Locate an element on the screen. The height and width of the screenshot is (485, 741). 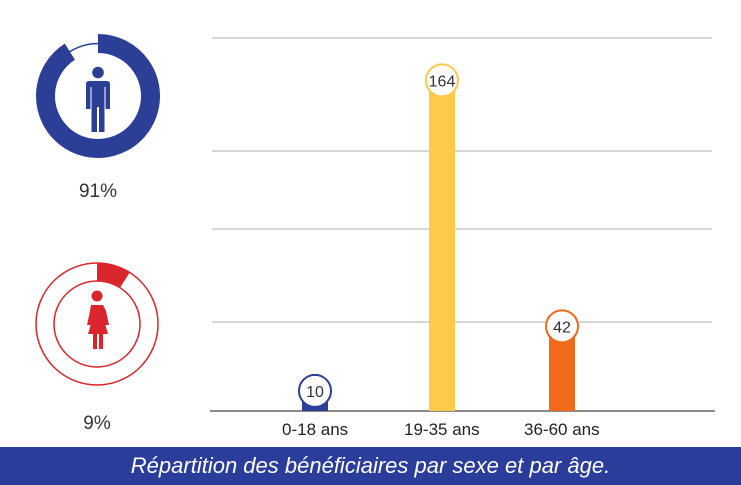
female-donut-arc is located at coordinates (113, 275).